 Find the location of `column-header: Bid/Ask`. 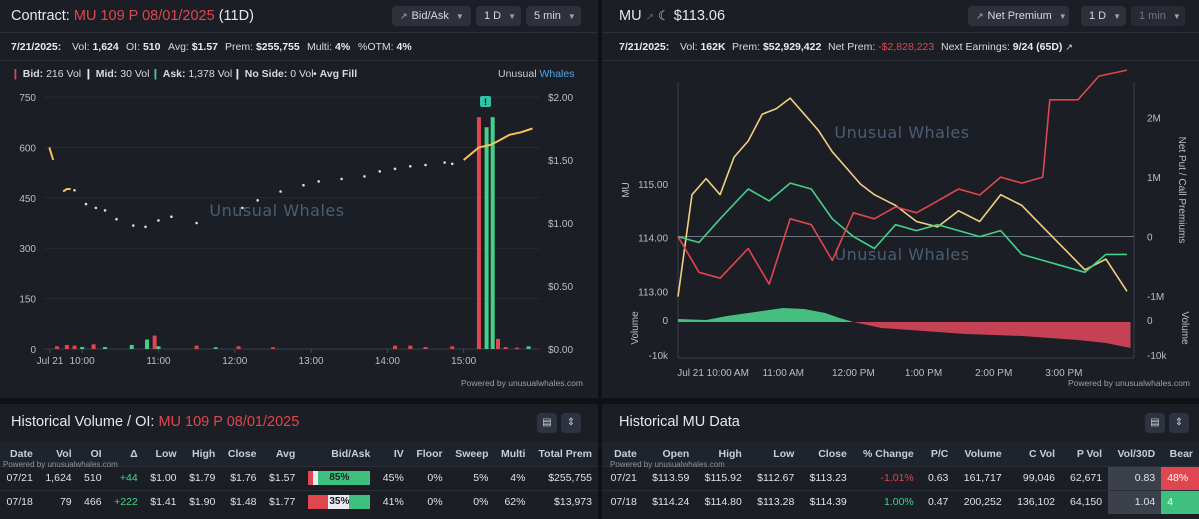

column-header: Bid/Ask is located at coordinates (339, 454).